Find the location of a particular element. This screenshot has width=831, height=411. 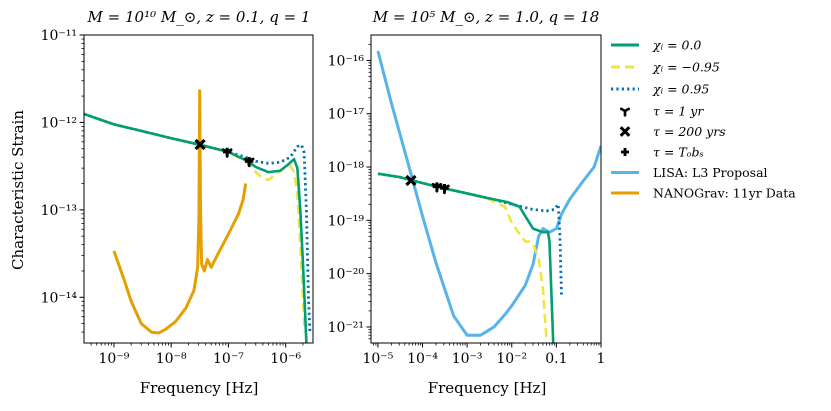

legend-label: τ = Tₒbₛ is located at coordinates (678, 152).